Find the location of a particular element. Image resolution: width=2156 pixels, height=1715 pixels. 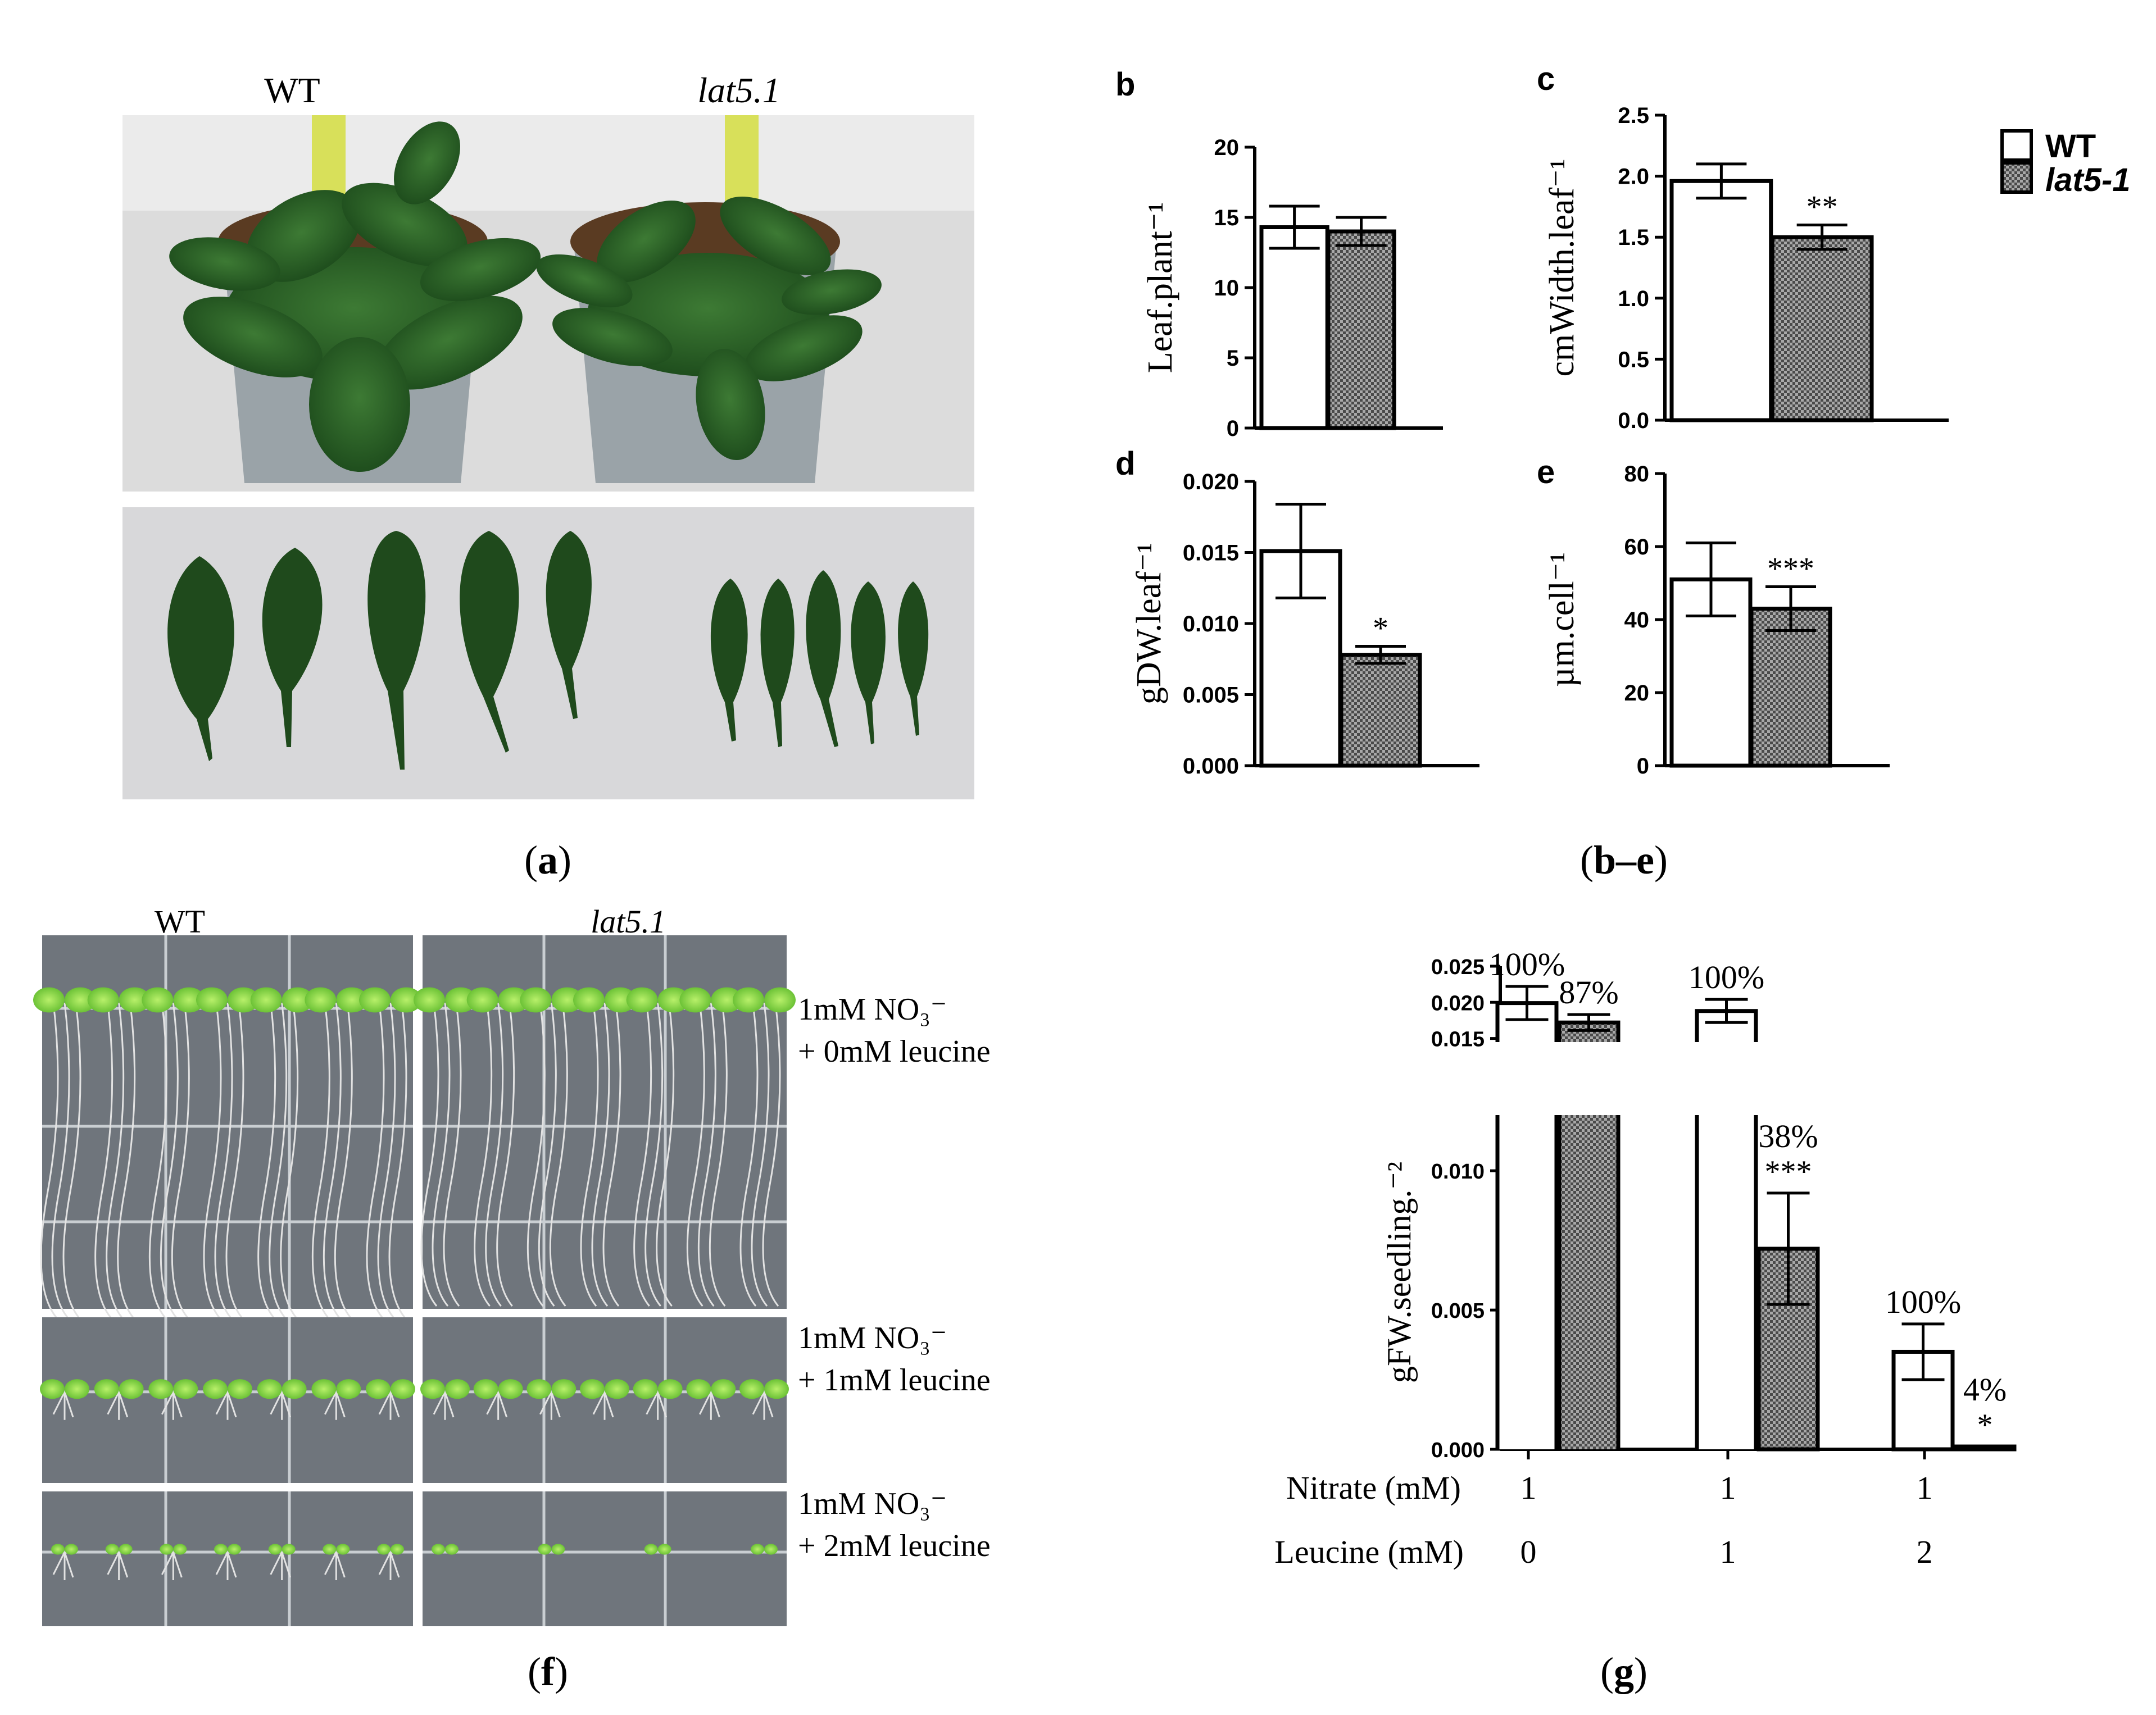

chart-c: c 0.0 0.5 1.0 1.5 2.0 2.5 cmWidth.leaf⁻¹ ** is located at coordinates (1743, 247).